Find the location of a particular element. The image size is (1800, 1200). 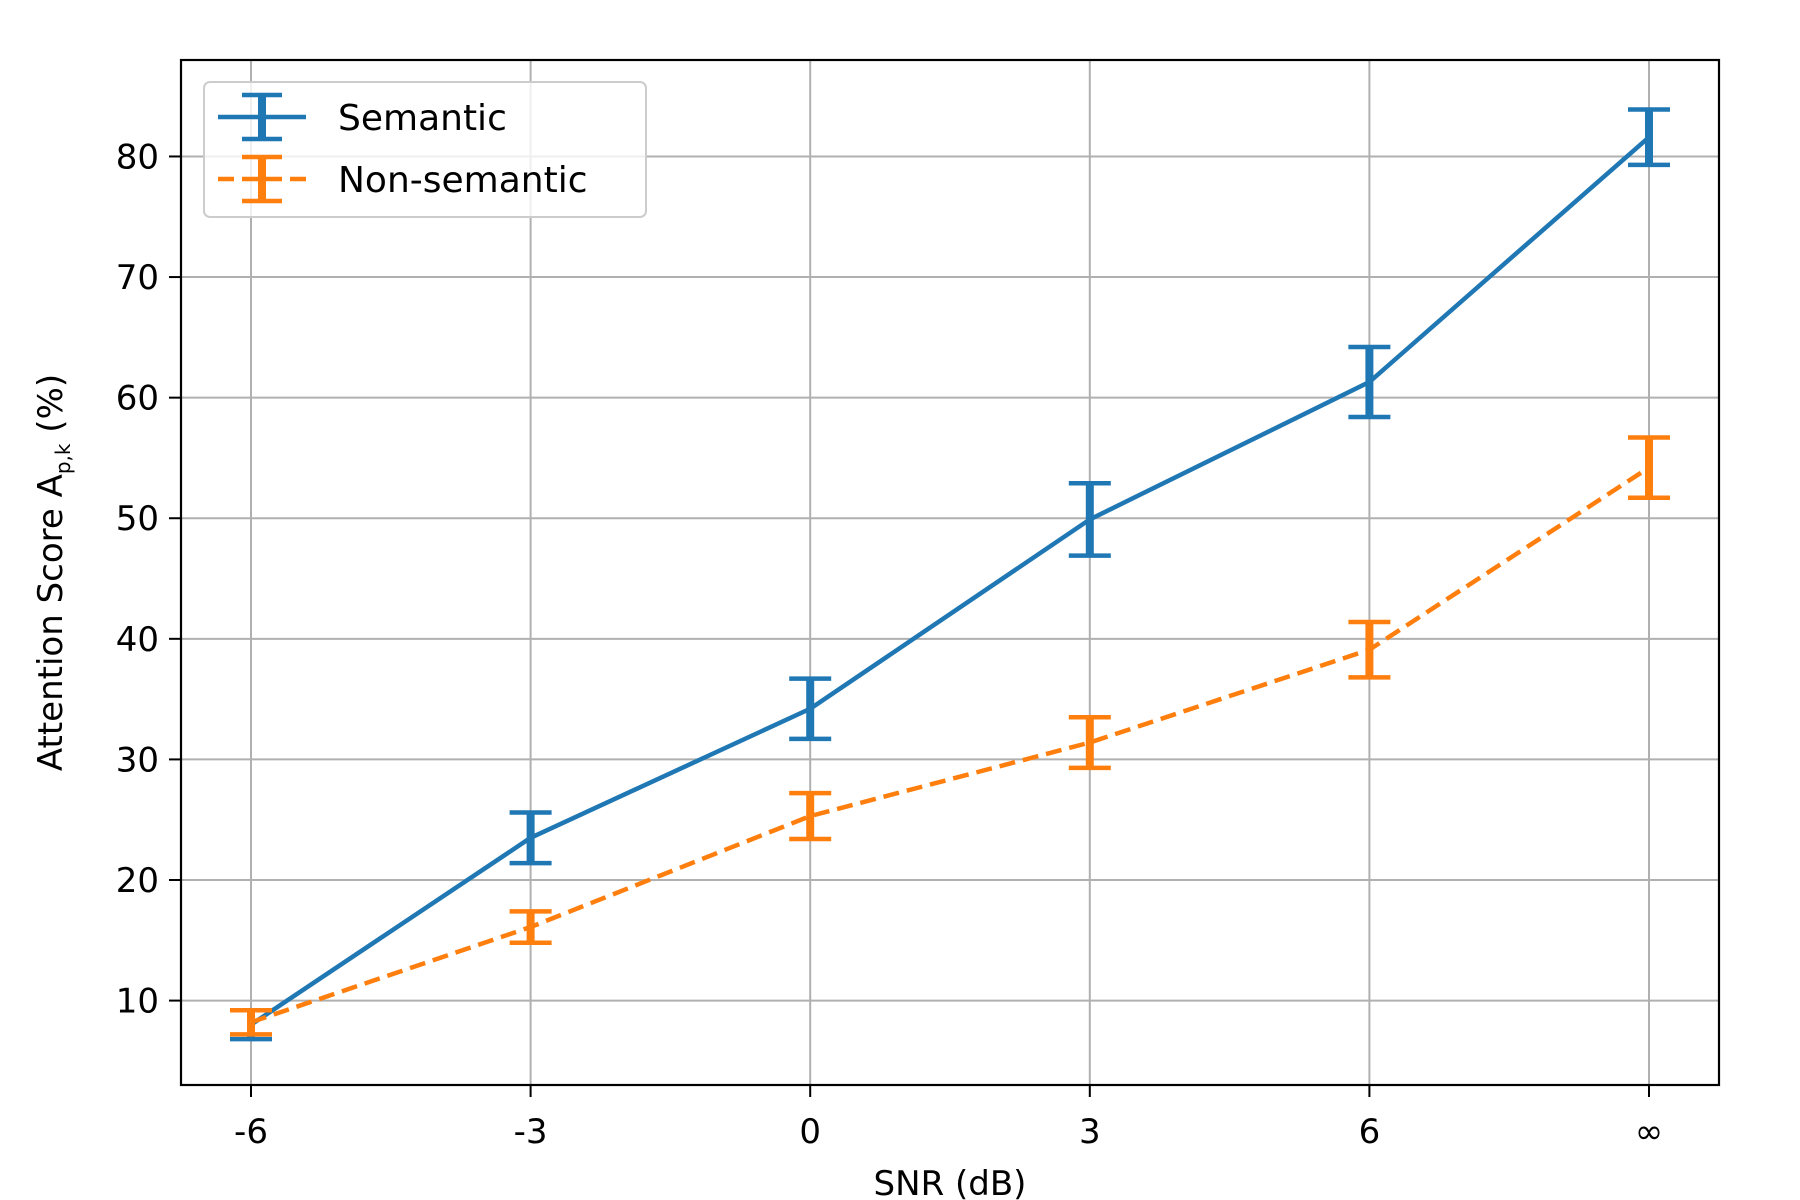

legend-label: Semantic is located at coordinates (422, 118).